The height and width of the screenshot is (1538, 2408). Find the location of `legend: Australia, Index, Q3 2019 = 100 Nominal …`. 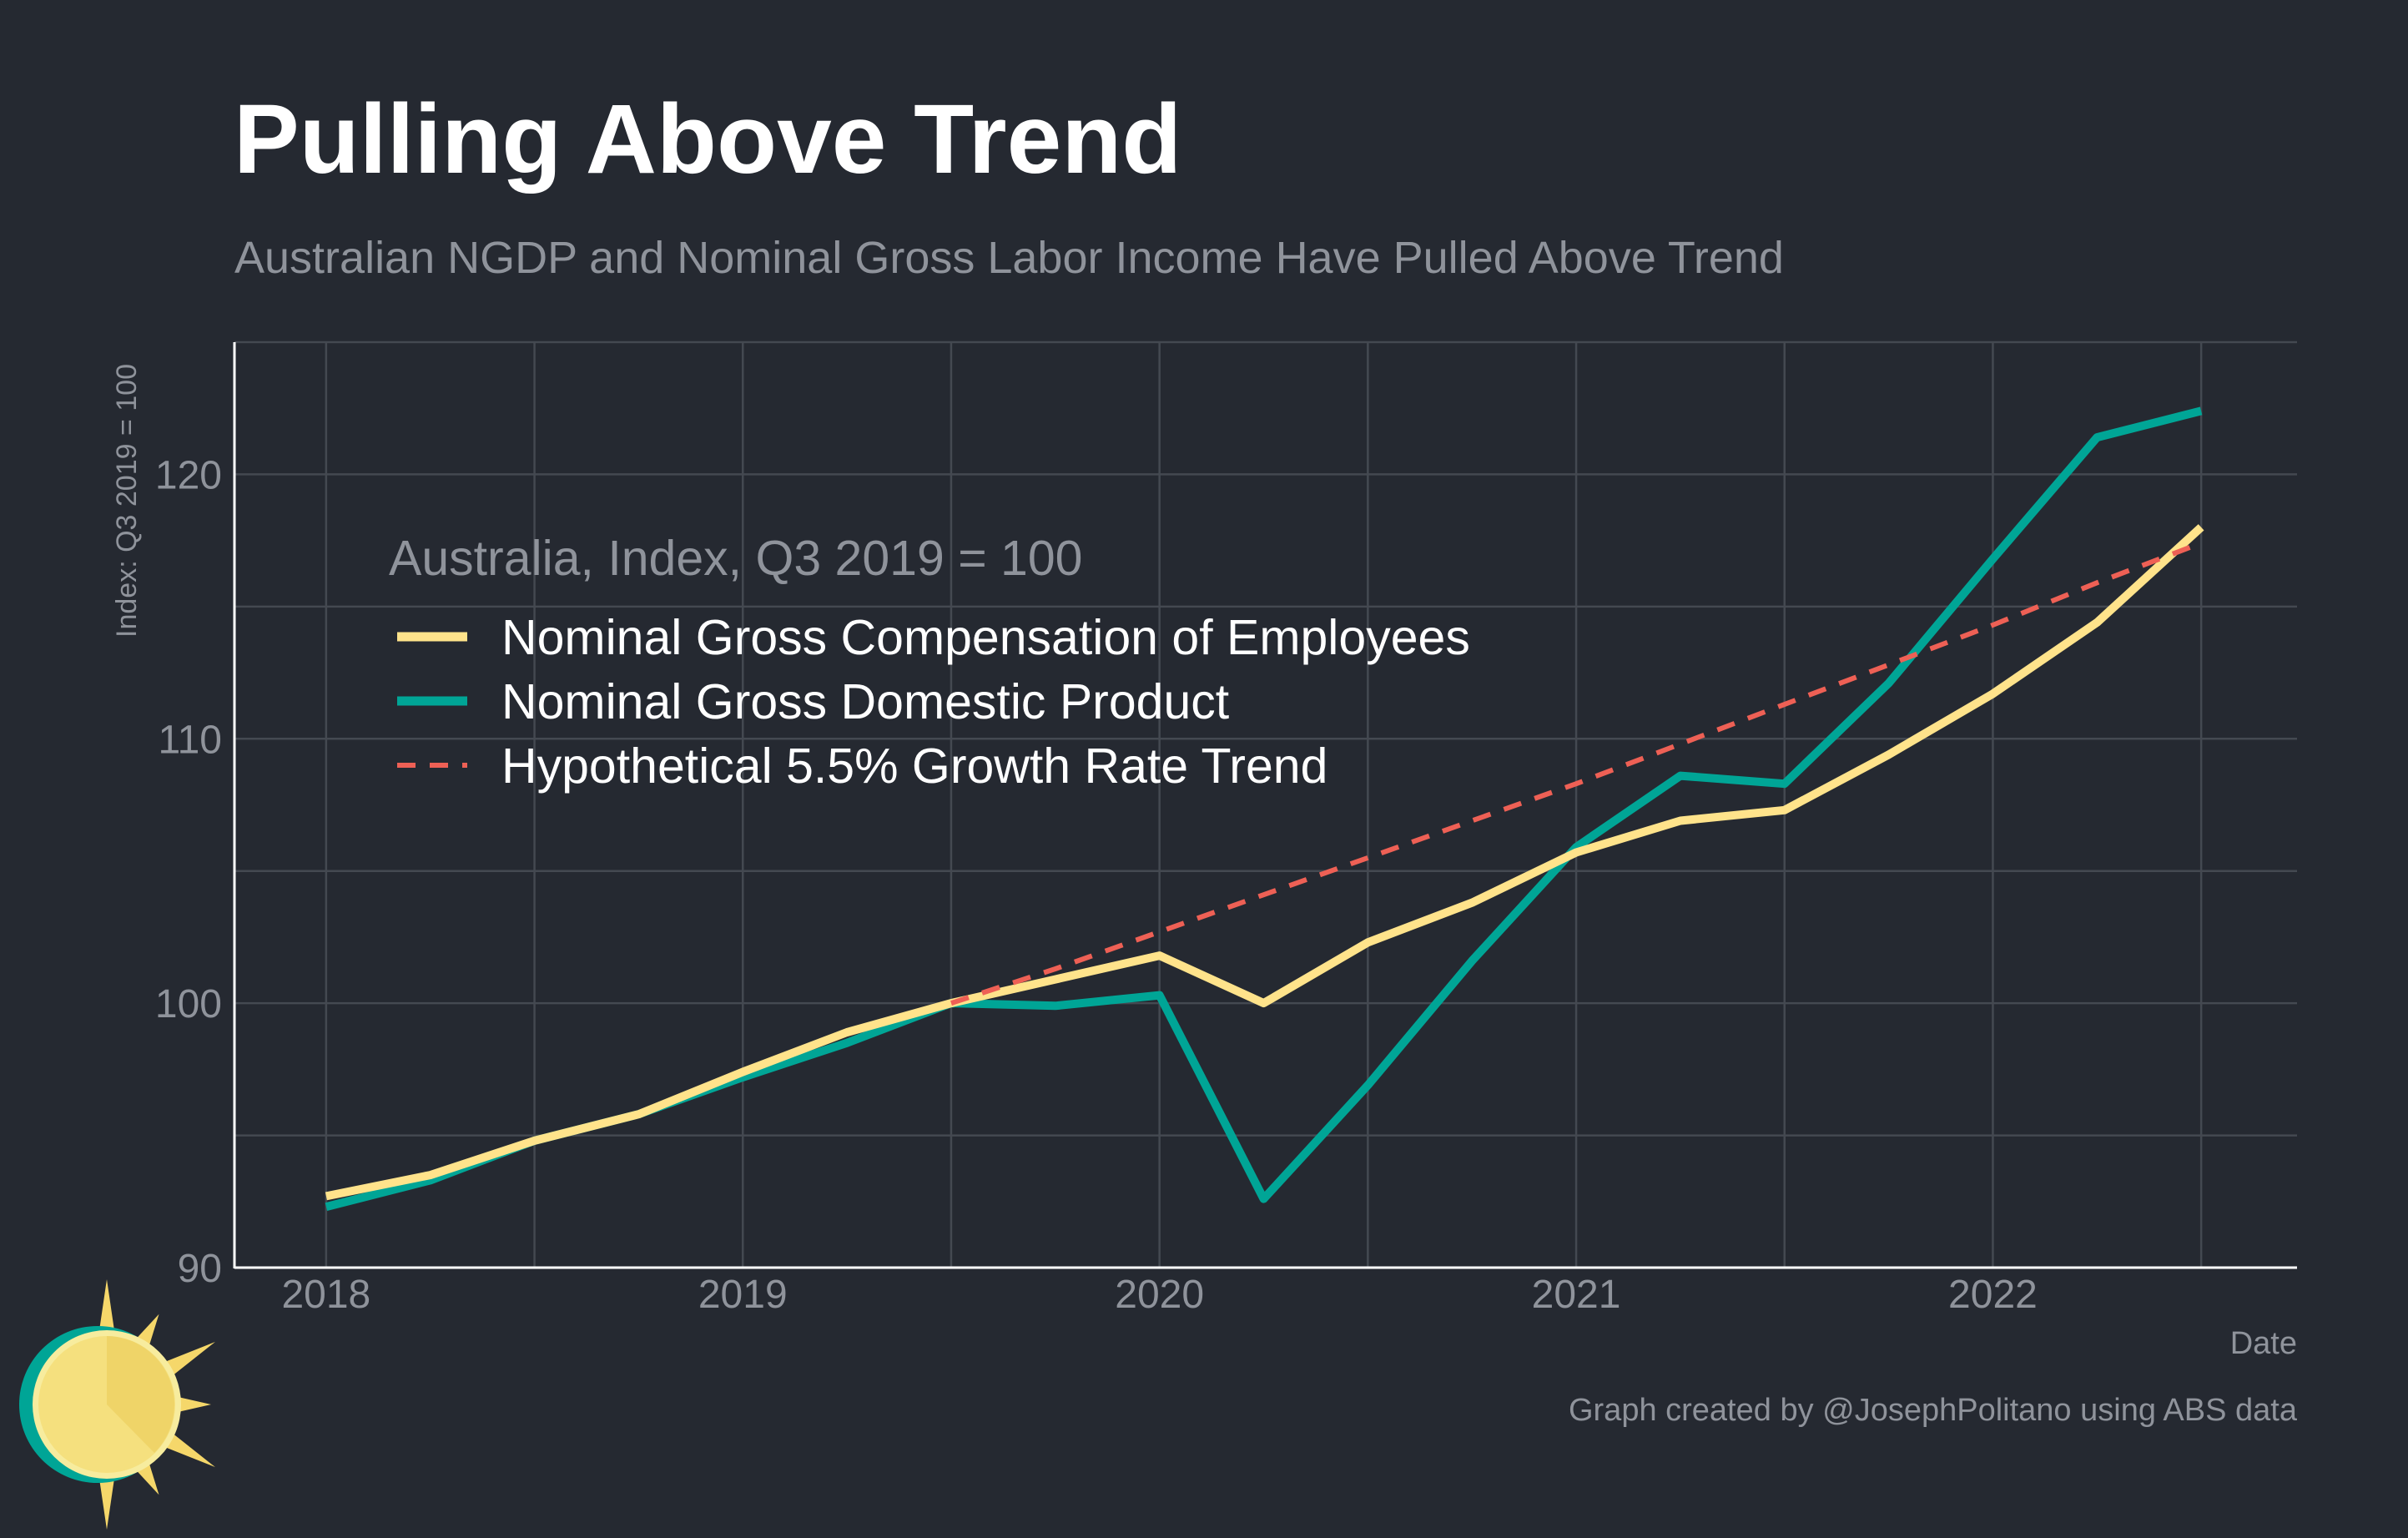

legend: Australia, Index, Q3 2019 = 100 Nominal … is located at coordinates (929, 662).